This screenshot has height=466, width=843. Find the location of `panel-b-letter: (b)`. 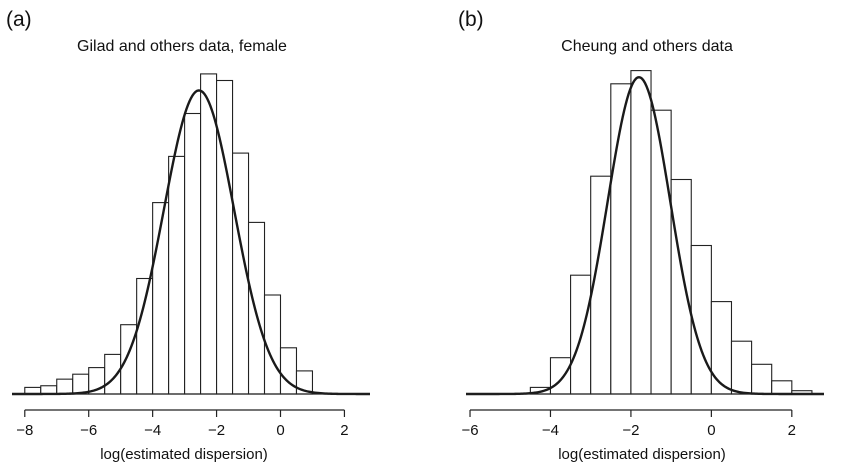

panel-b-letter: (b) is located at coordinates (471, 19).